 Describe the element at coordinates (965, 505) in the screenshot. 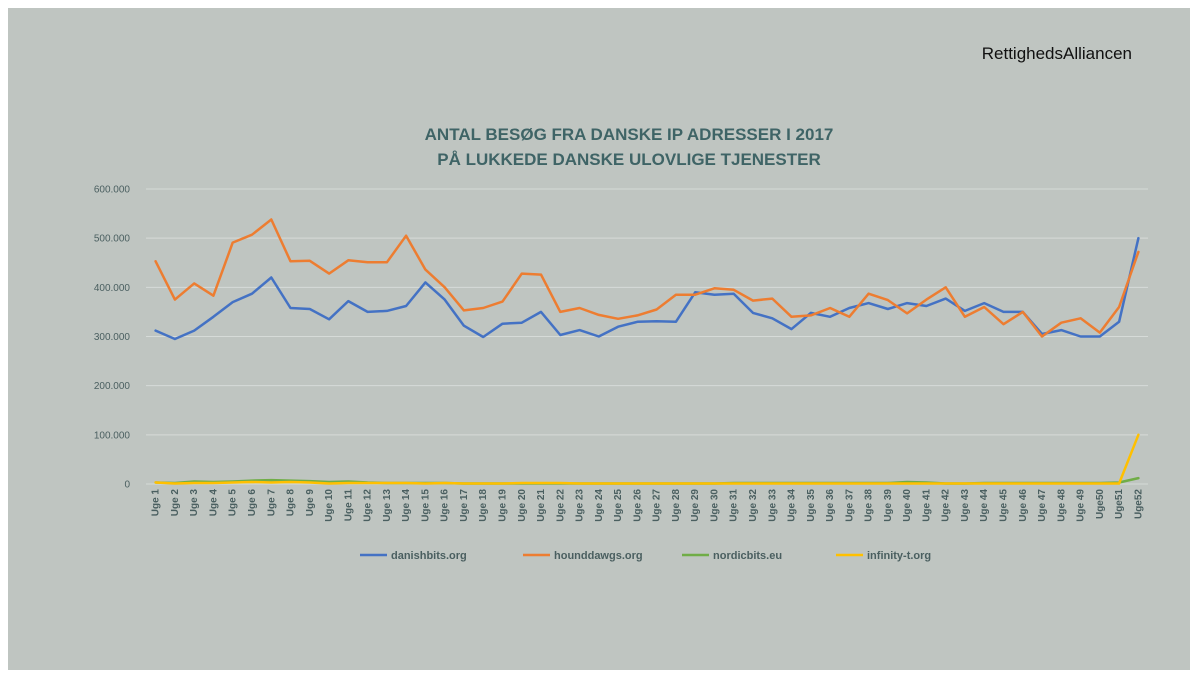

I see `x-tick-label: Uge 43` at that location.